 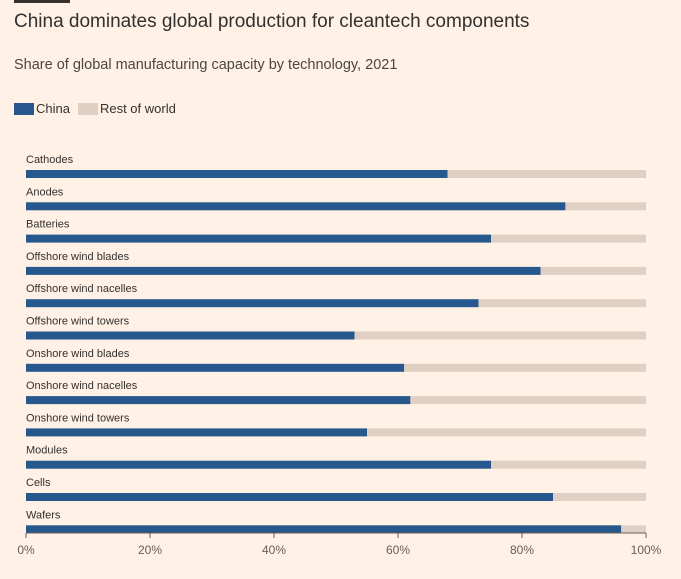 What do you see at coordinates (82, 289) in the screenshot?
I see `category-label-offshore-wind-nacelles: Offshore wind nacelles` at bounding box center [82, 289].